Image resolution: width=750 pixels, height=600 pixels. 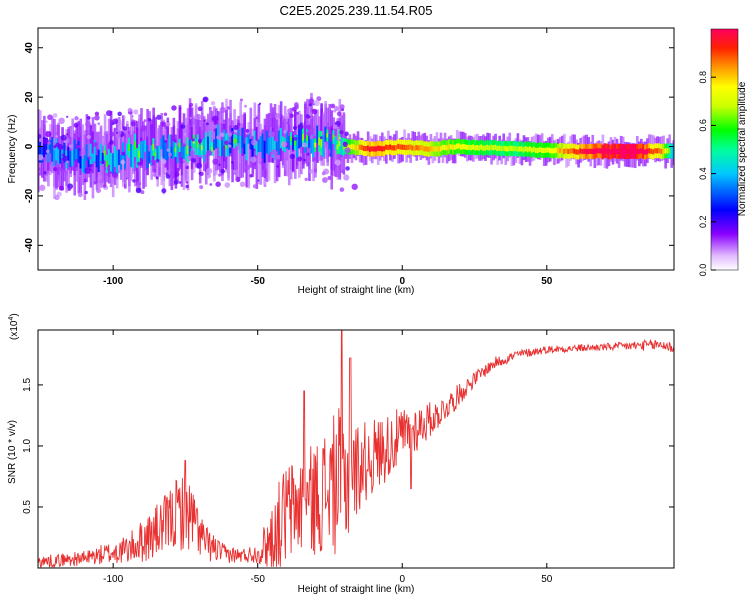 I want to click on spectrogram-y-axis-label: Frequency (Hz), so click(x=12, y=149).